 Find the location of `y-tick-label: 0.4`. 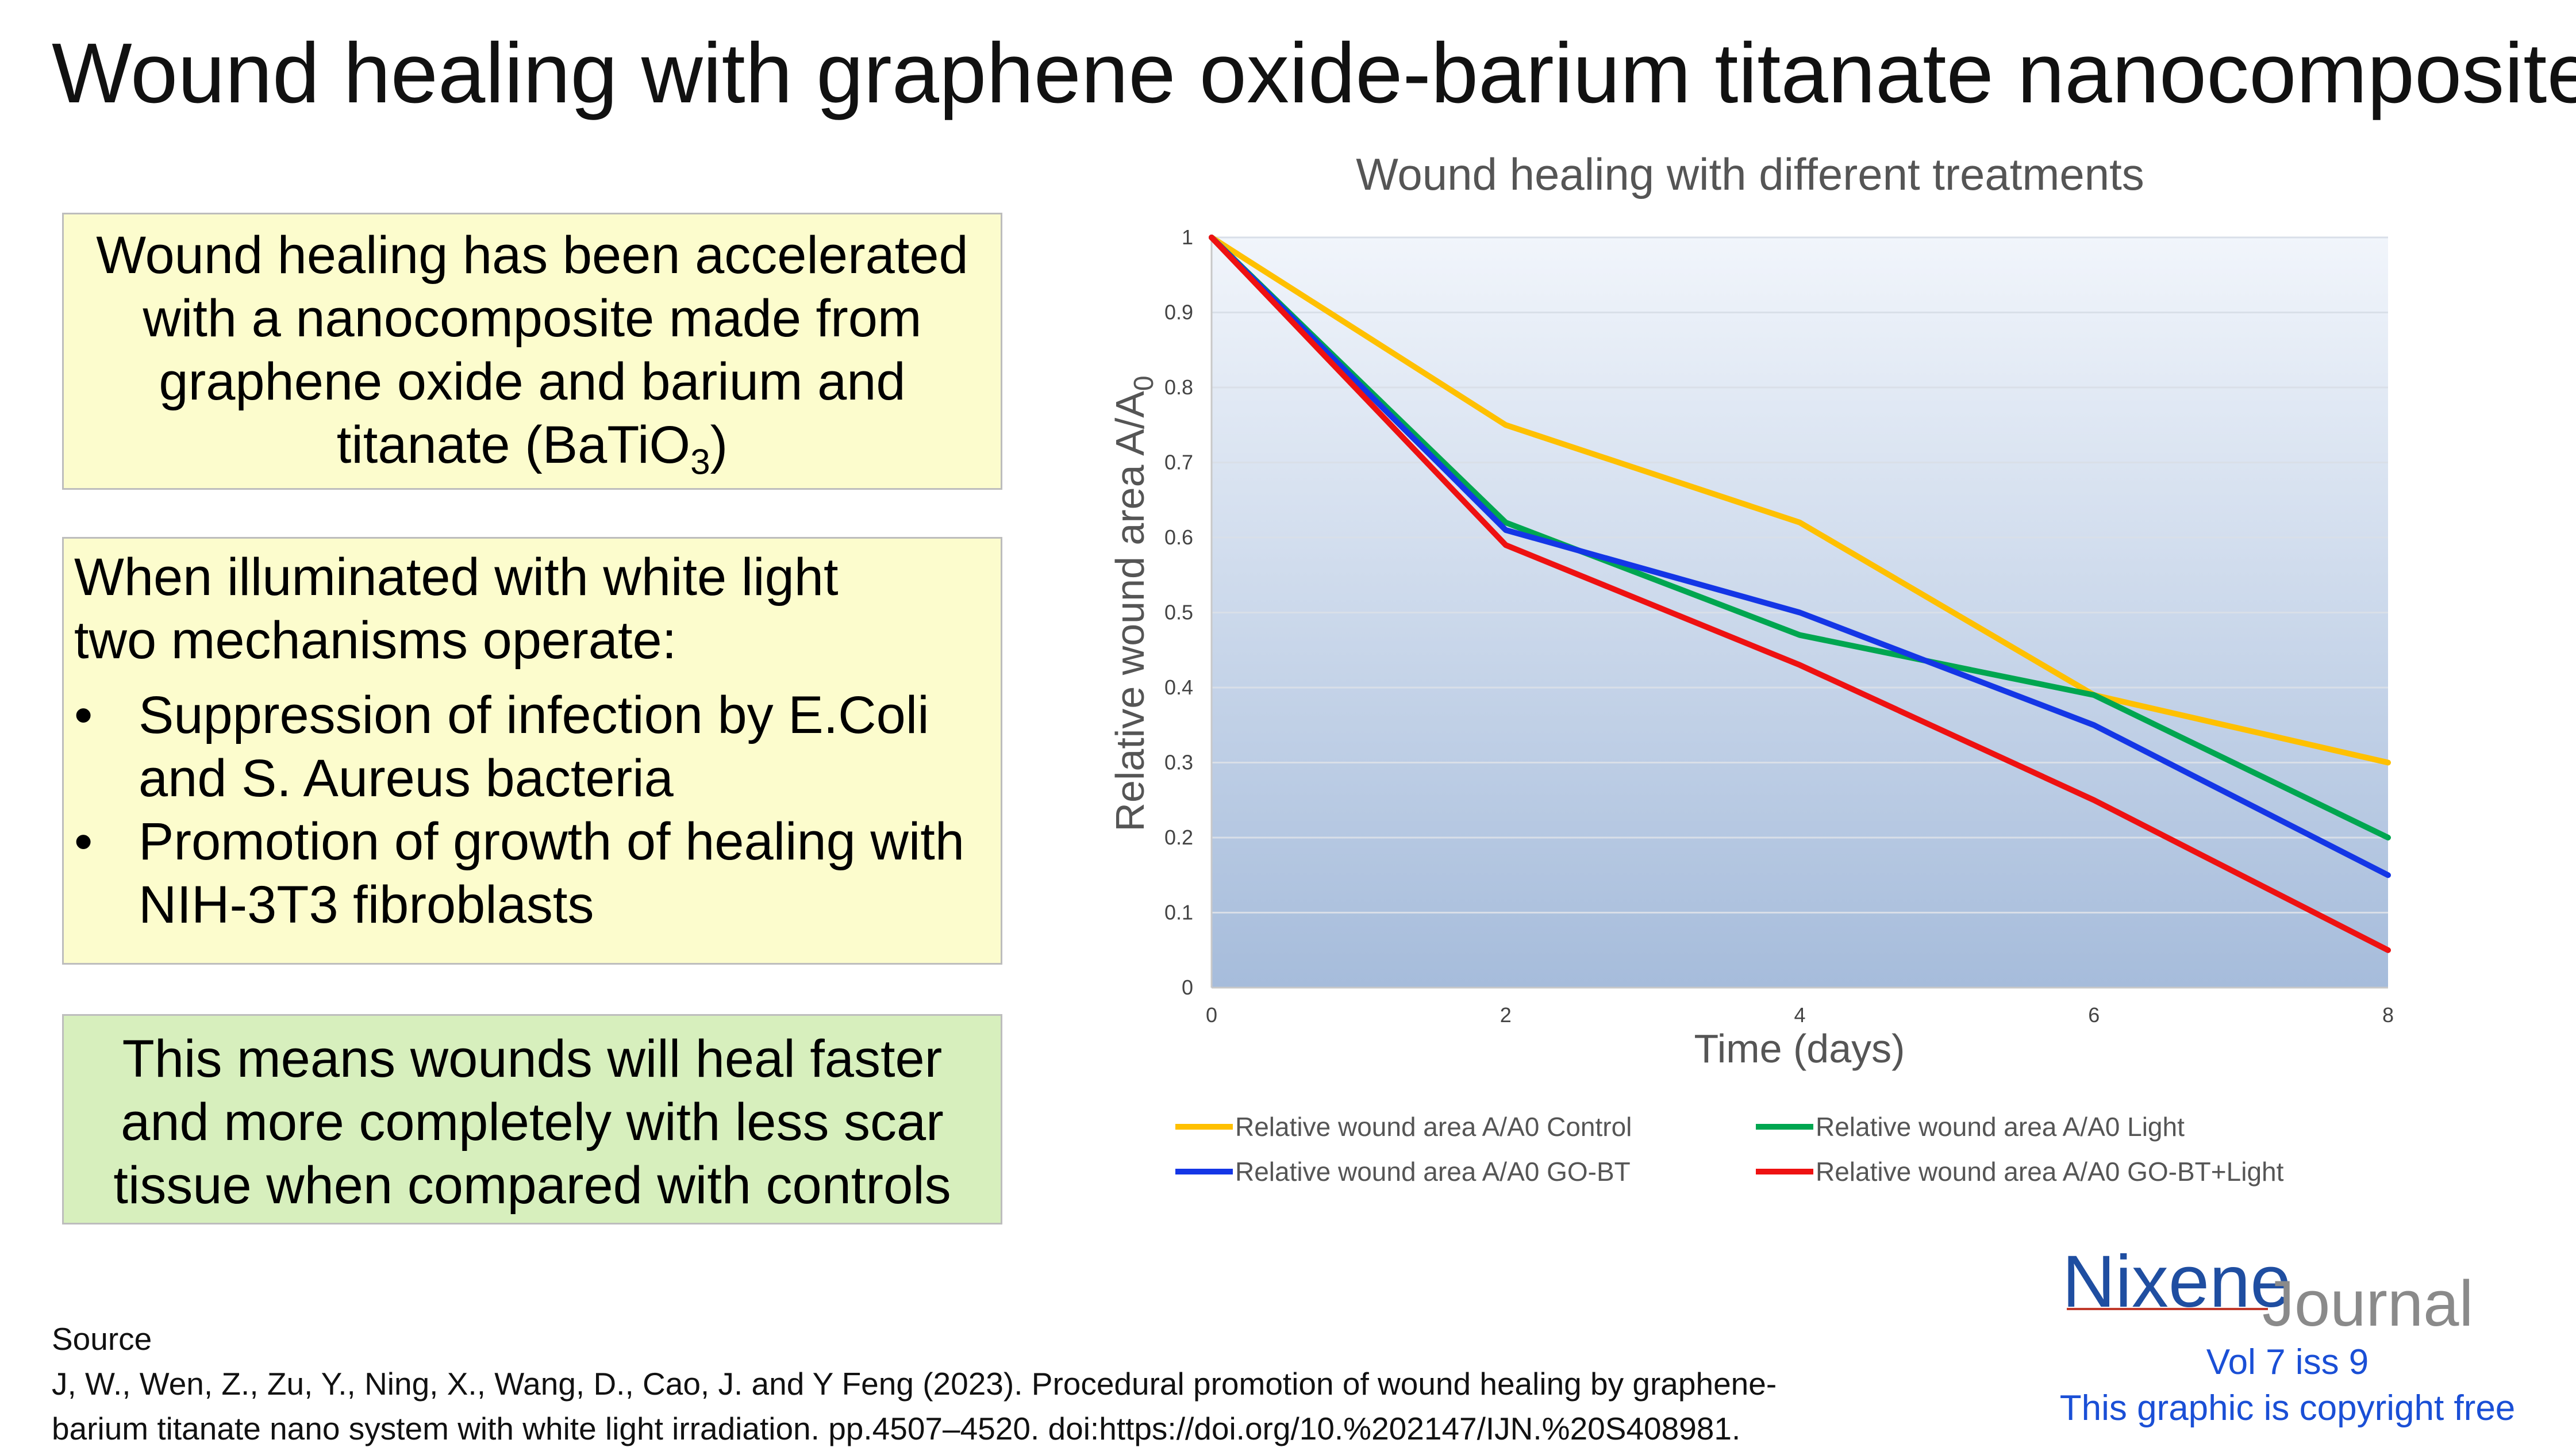

y-tick-label: 0.4 is located at coordinates (1178, 687).